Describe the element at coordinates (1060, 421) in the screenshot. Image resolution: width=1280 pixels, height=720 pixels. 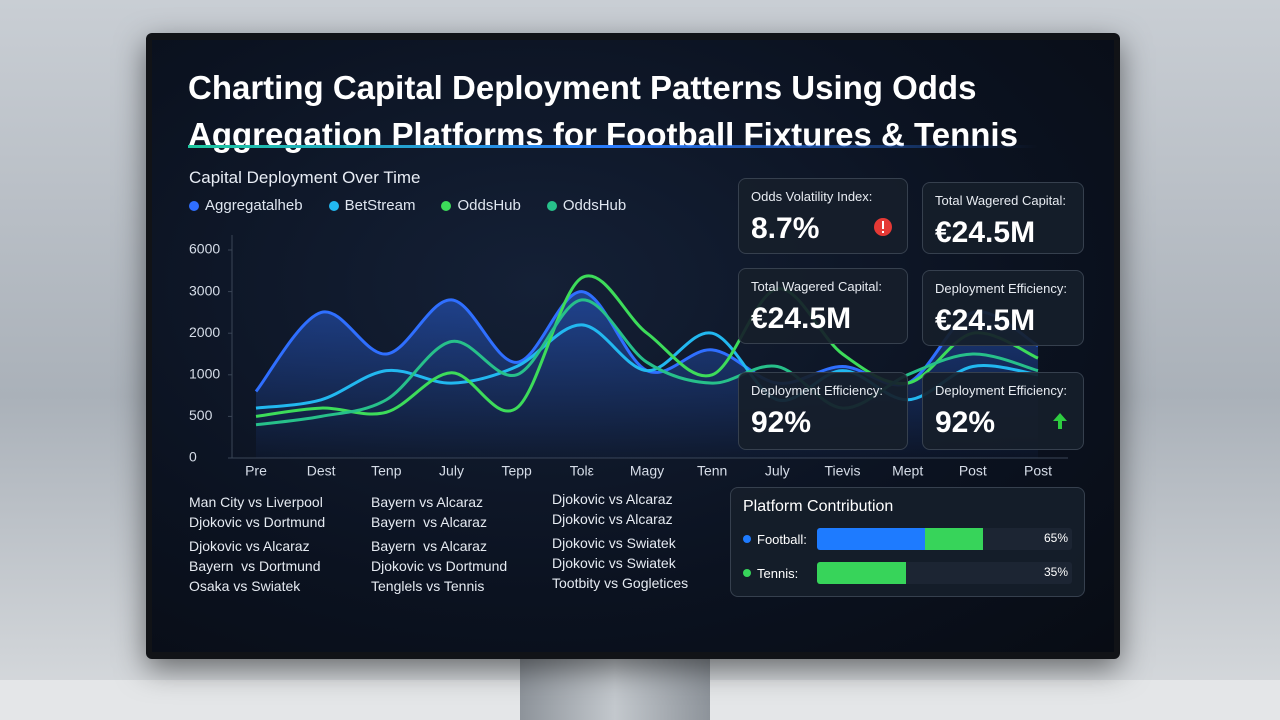
I see `up-arrow-icon` at that location.